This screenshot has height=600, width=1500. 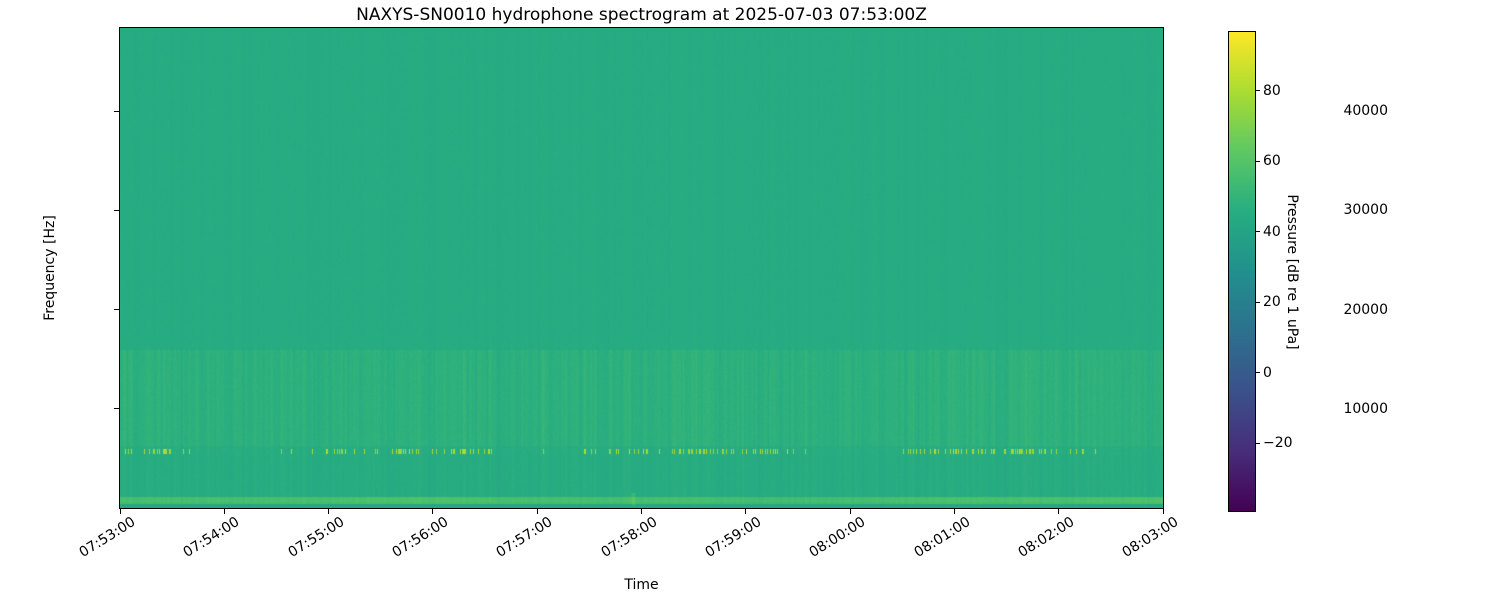 I want to click on x-tick-label: 07:54:00, so click(x=211, y=537).